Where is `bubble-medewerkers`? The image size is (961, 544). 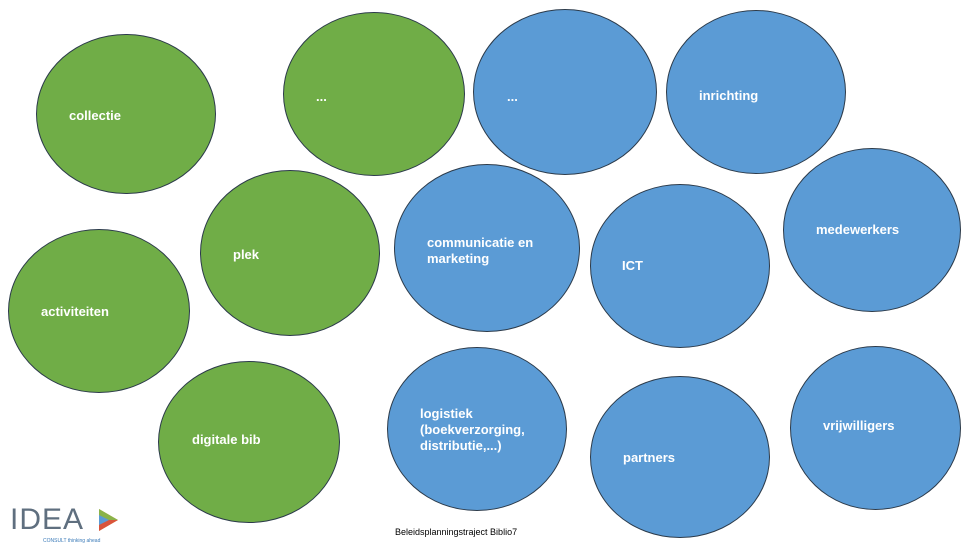 bubble-medewerkers is located at coordinates (872, 230).